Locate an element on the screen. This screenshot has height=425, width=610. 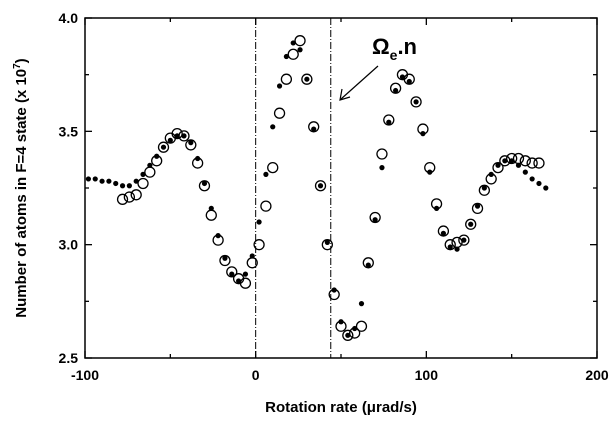
x-axis-title: Rotation rate (μrad/s) is located at coordinates (341, 407).